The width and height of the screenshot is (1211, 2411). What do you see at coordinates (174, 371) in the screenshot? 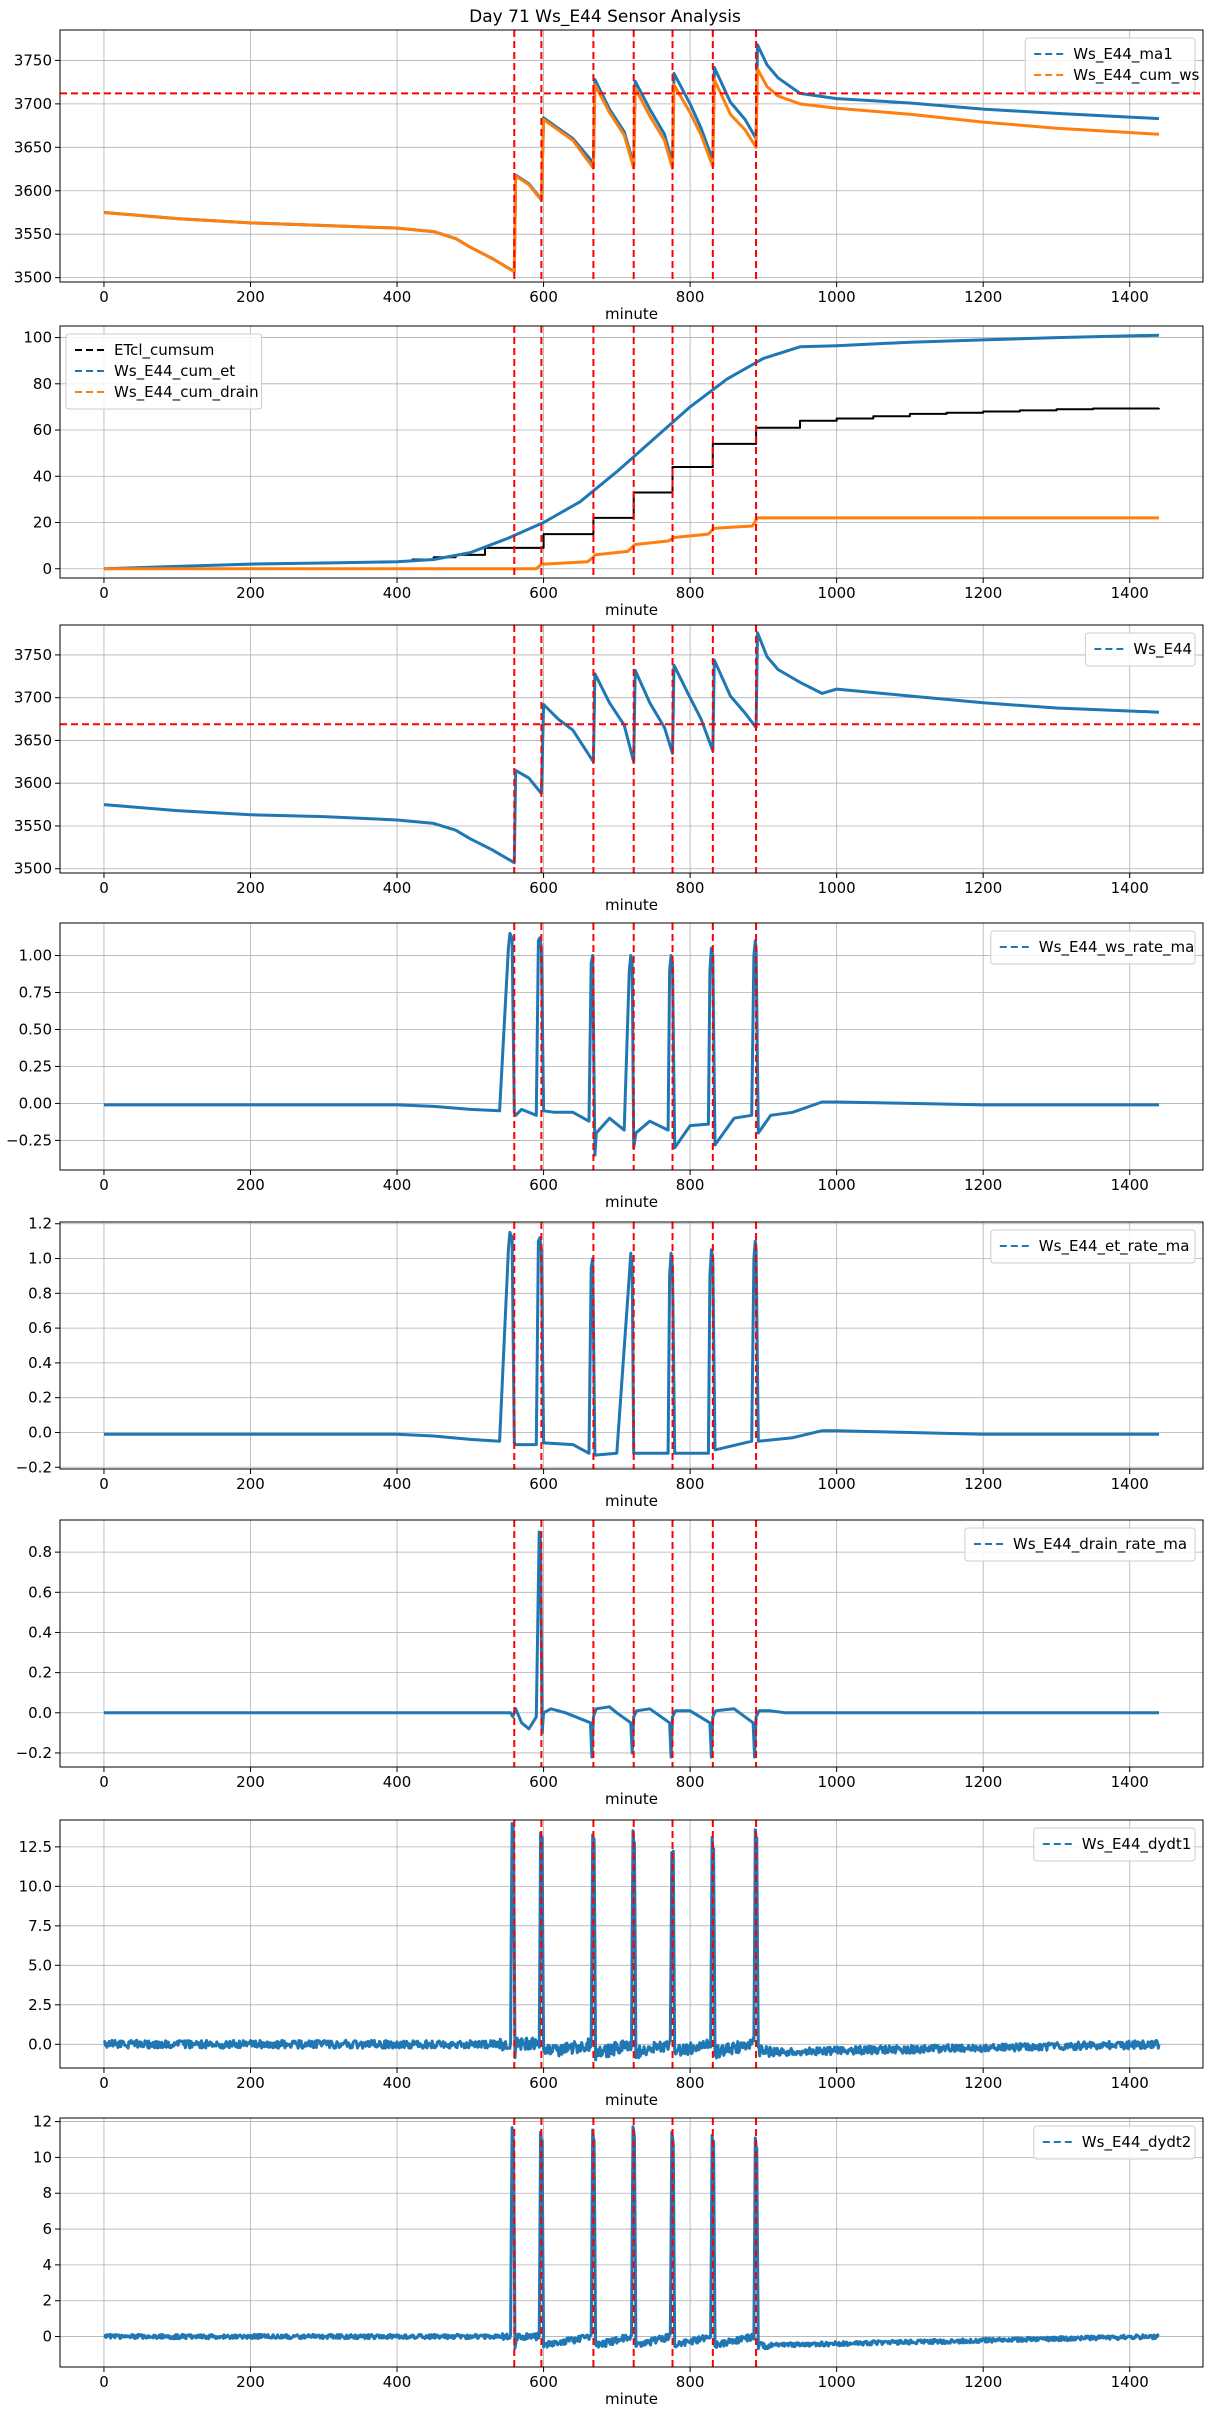
I see `subplot-2-legend-label: Ws_E44_cum_et` at bounding box center [174, 371].